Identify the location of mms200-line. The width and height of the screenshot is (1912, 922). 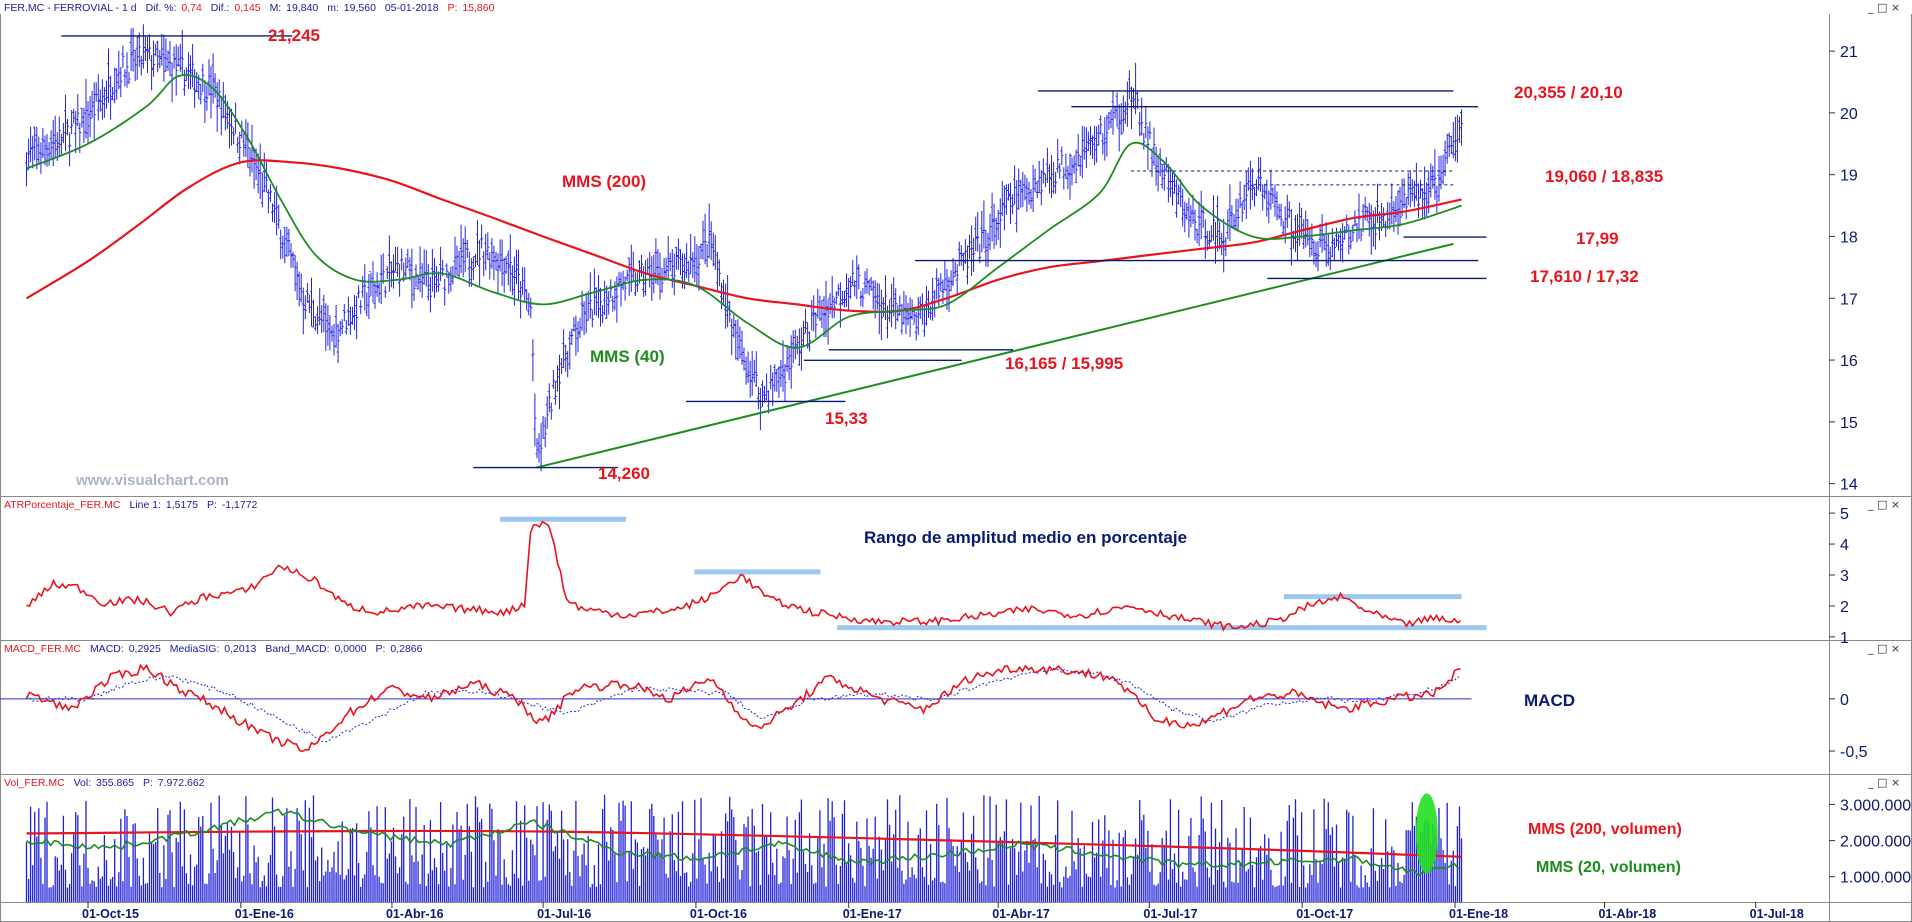
(743, 236).